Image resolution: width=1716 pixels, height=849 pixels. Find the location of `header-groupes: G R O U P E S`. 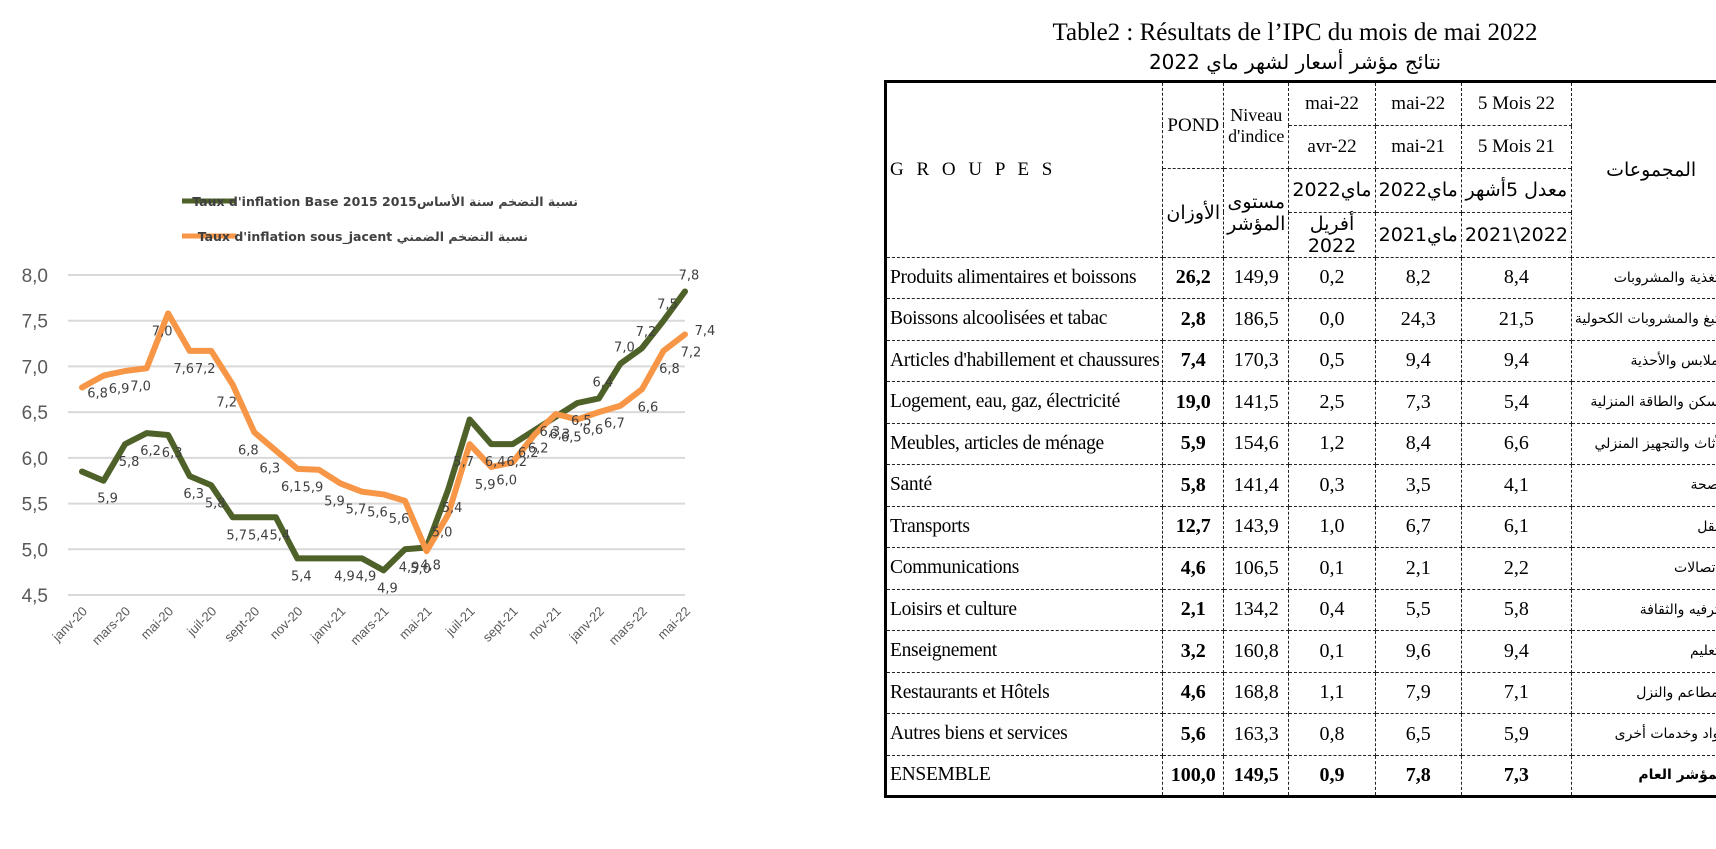

header-groupes: G R O U P E S is located at coordinates (1024, 169).